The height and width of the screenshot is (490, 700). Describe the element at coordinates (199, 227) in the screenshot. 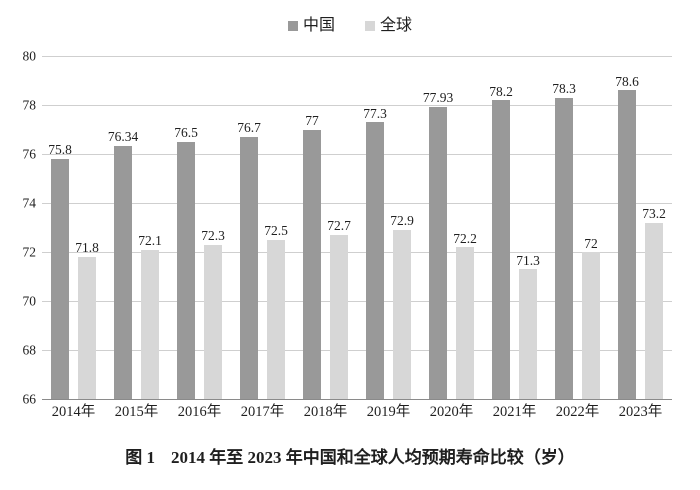

I see `bar-group-2016年: 76.5 72.3` at that location.